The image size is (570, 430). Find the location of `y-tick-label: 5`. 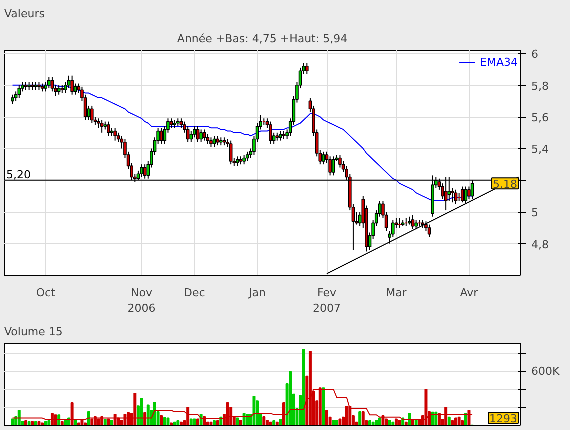

y-tick-label: 5 is located at coordinates (535, 213).